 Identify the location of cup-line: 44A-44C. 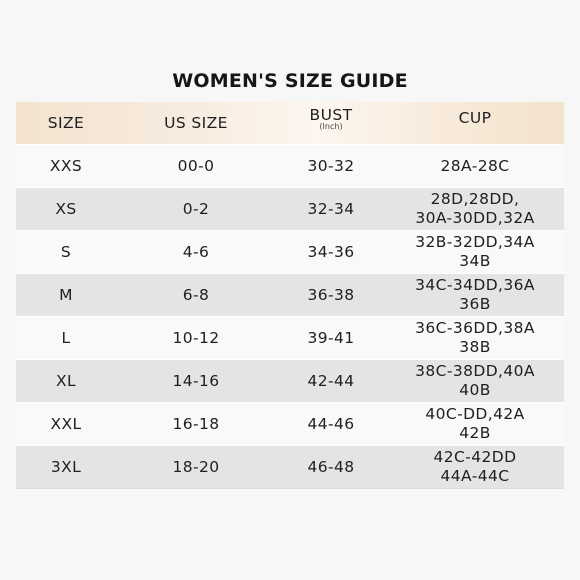
(475, 476).